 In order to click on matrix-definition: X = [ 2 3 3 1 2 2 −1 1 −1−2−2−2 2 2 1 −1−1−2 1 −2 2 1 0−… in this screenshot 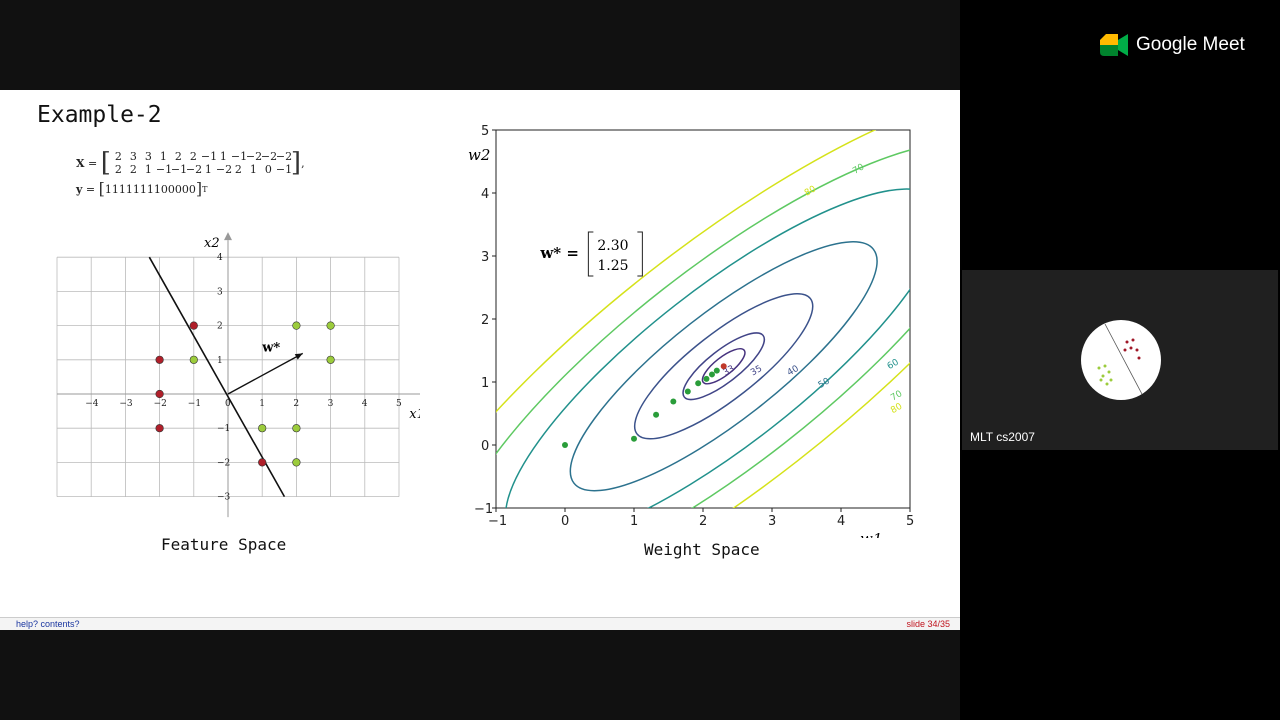, I will do `click(190, 173)`.